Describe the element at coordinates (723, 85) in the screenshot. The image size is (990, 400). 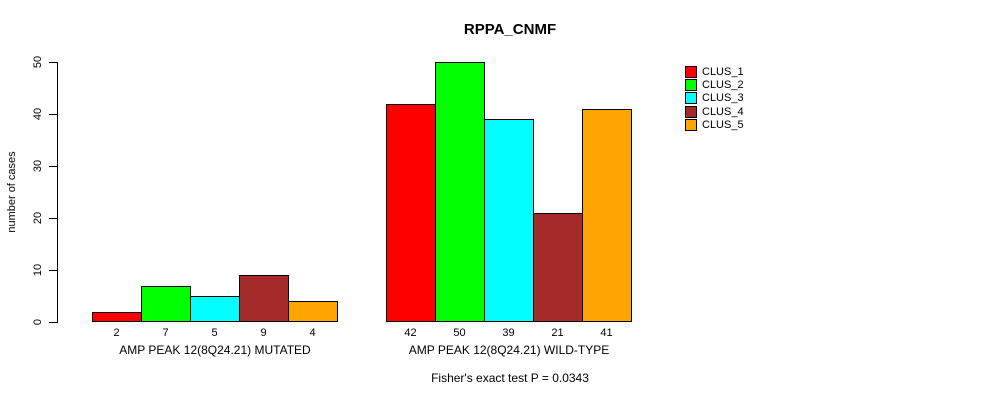
I see `legend-label: CLUS_2` at that location.